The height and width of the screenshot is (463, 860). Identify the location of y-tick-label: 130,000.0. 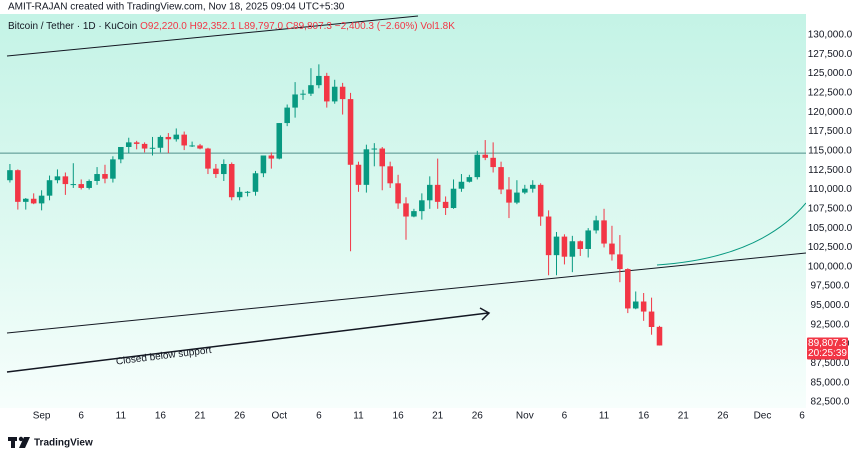
(830, 35).